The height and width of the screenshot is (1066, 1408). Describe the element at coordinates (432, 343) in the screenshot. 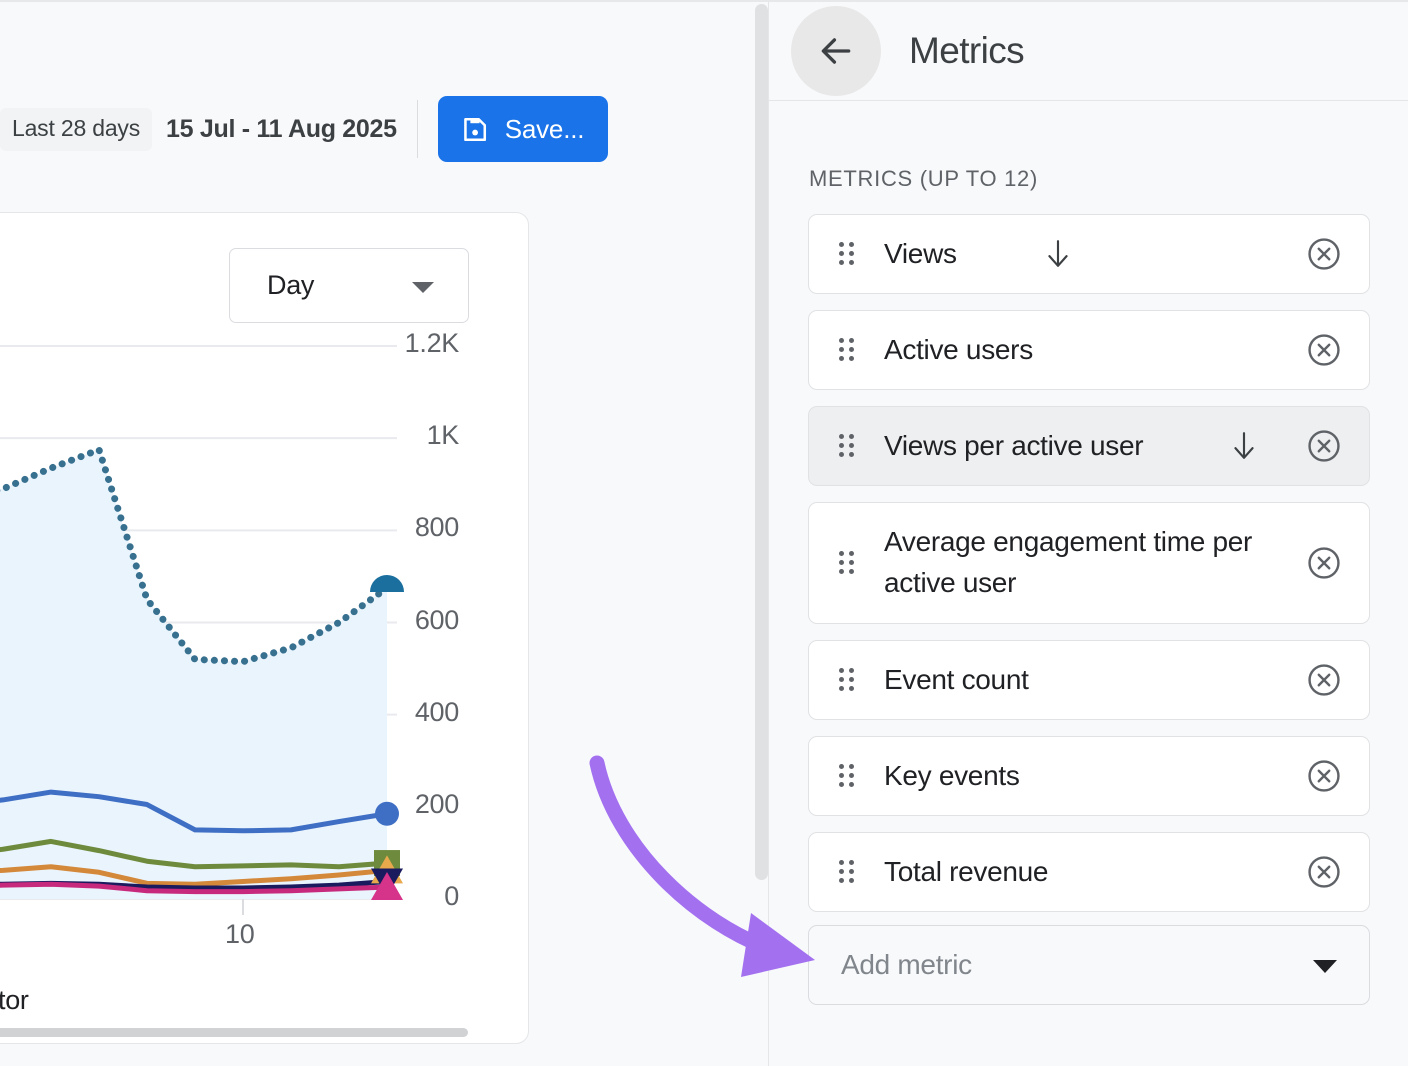

I see `chart-ytick-label: 1.2K` at that location.